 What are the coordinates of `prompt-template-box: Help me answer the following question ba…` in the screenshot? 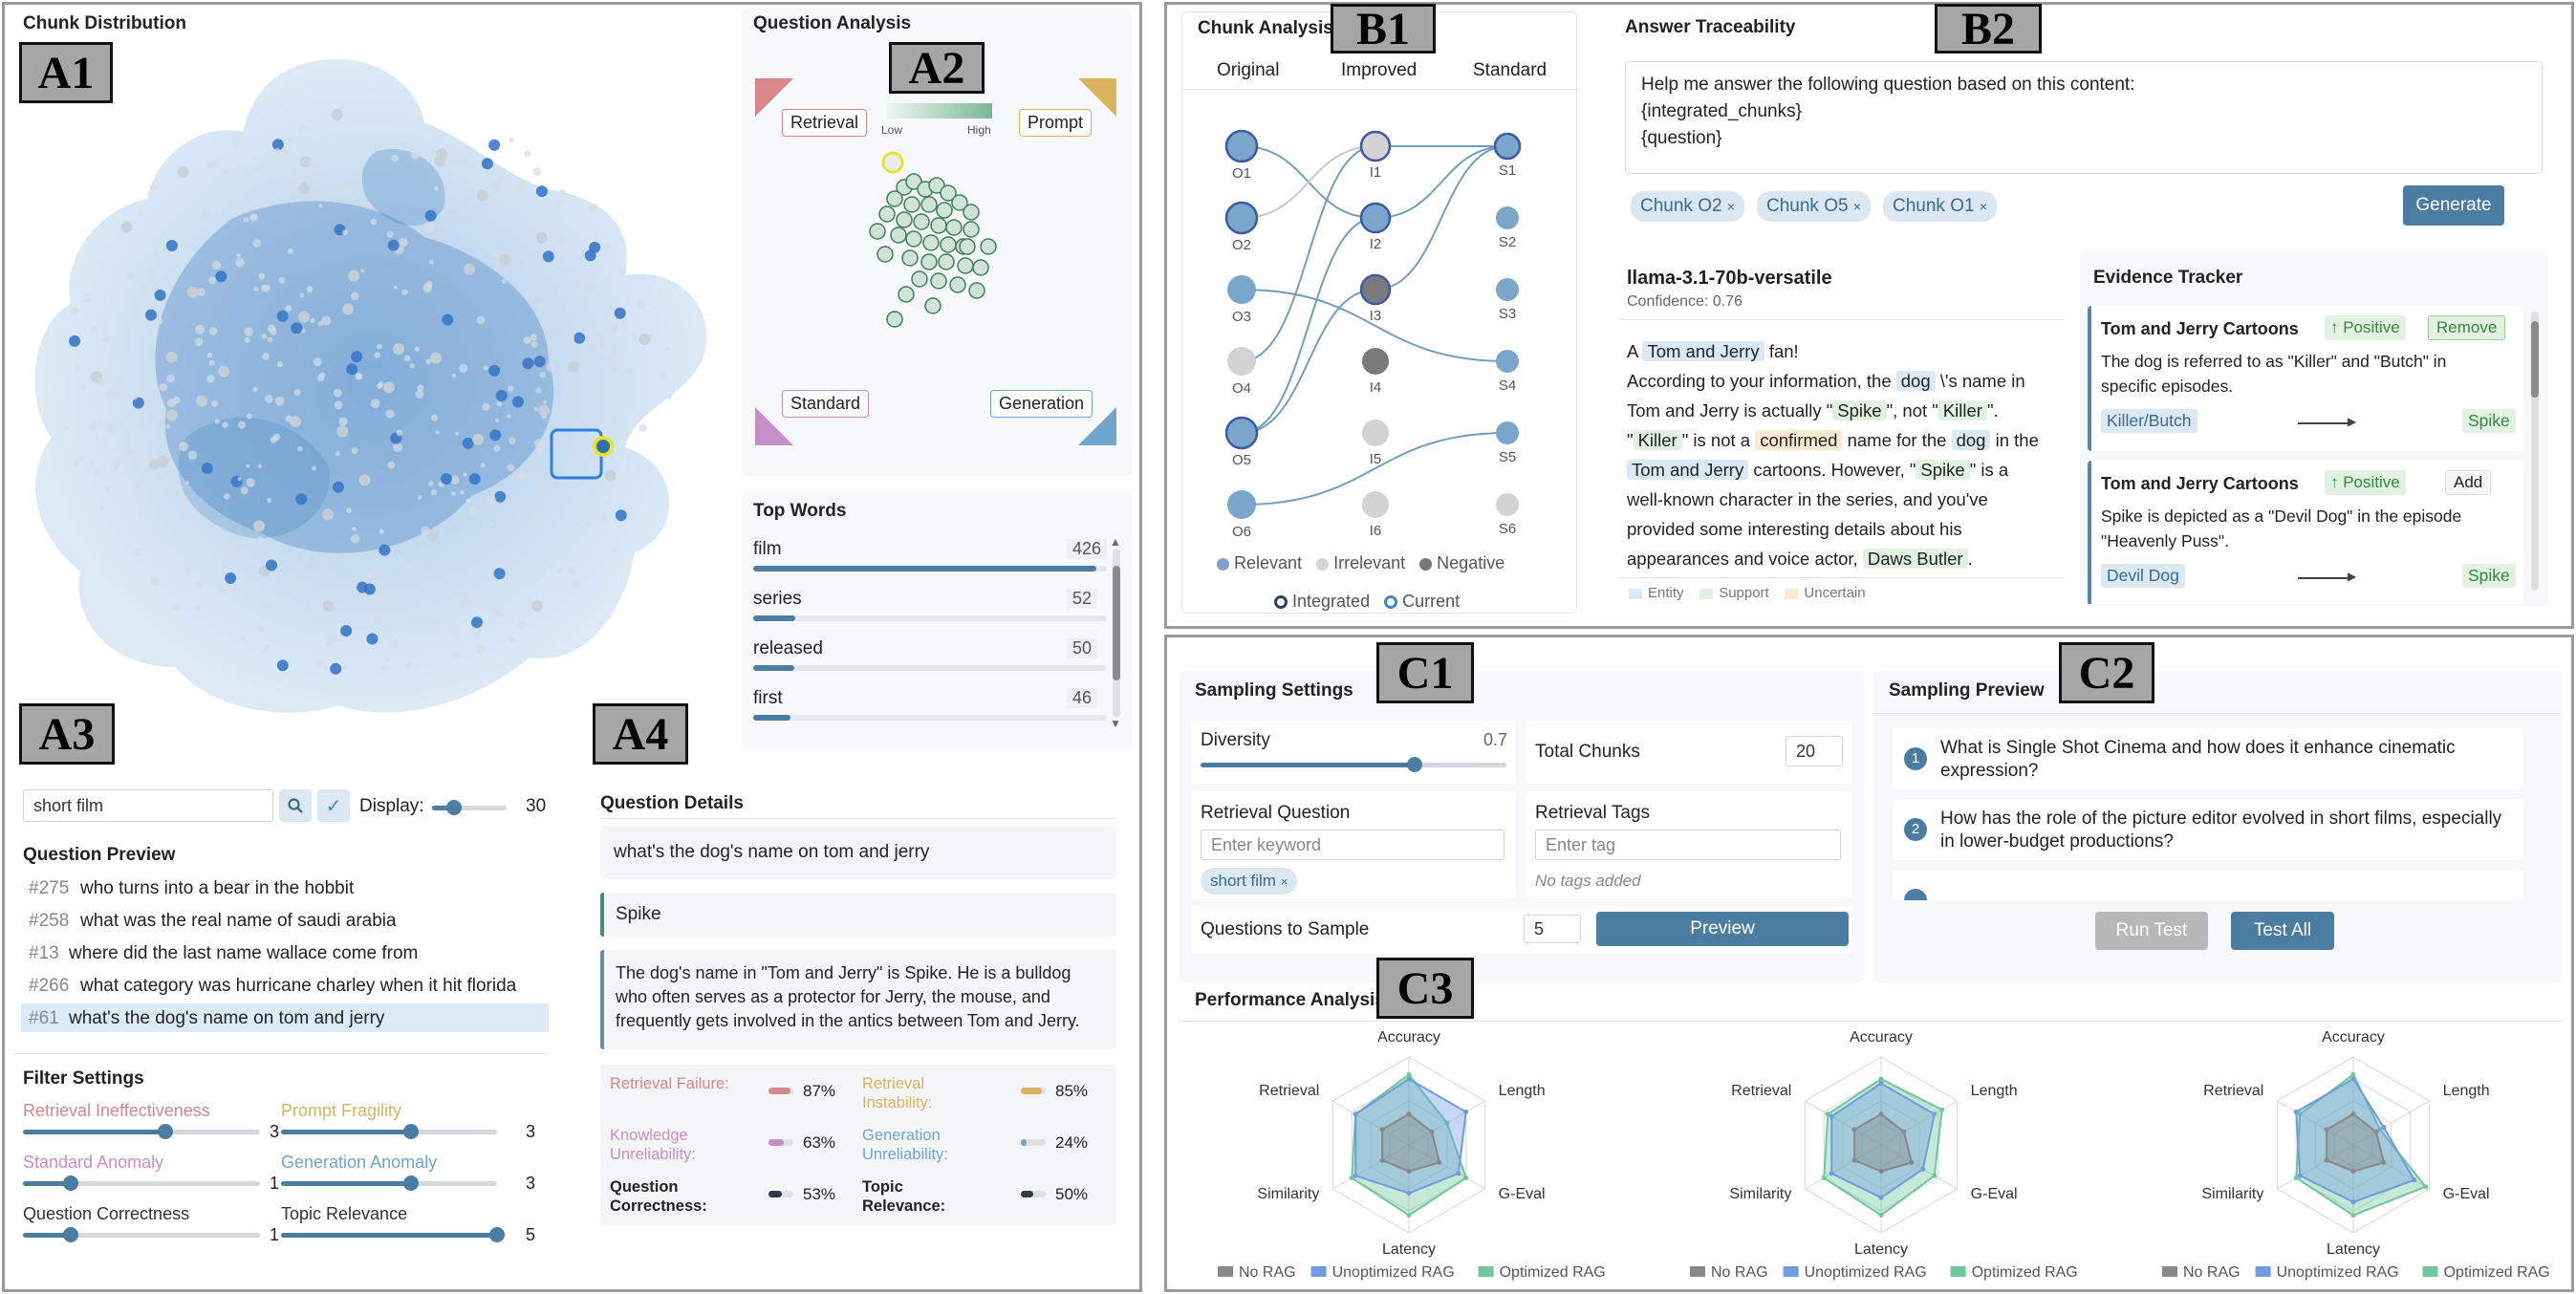 It's located at (2084, 117).